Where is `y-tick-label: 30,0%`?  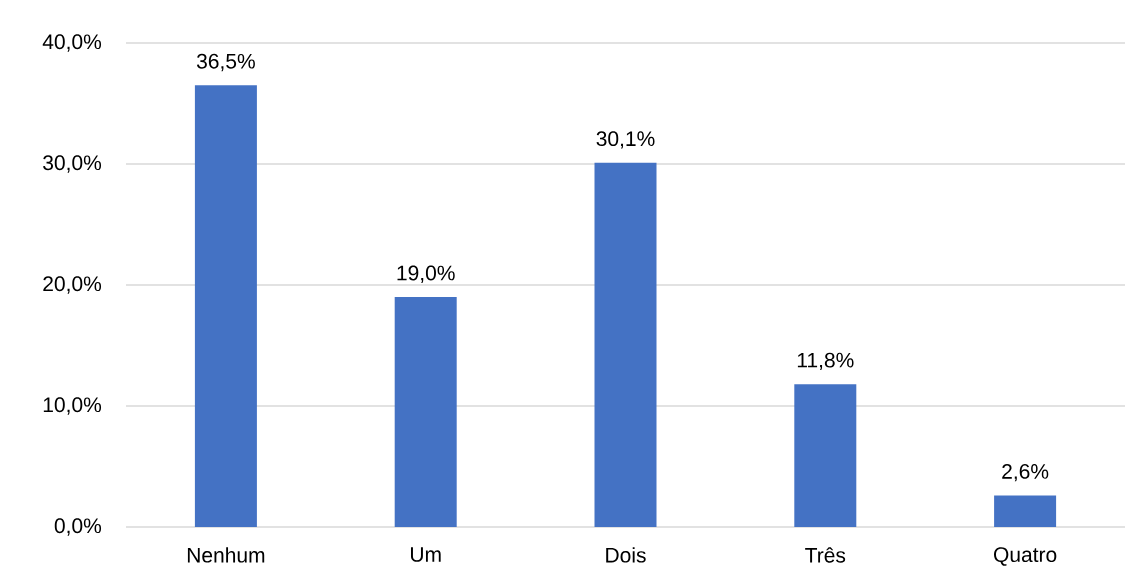 y-tick-label: 30,0% is located at coordinates (72, 164).